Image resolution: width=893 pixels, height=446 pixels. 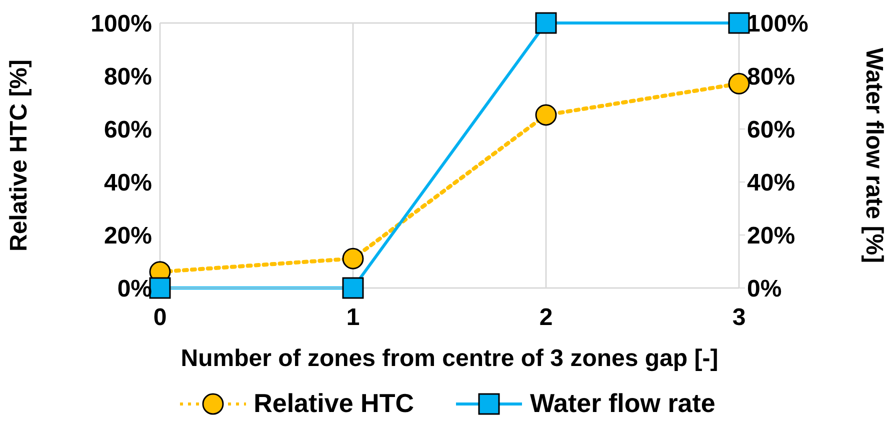 What do you see at coordinates (128, 183) in the screenshot?
I see `y-tick-label: 40%` at bounding box center [128, 183].